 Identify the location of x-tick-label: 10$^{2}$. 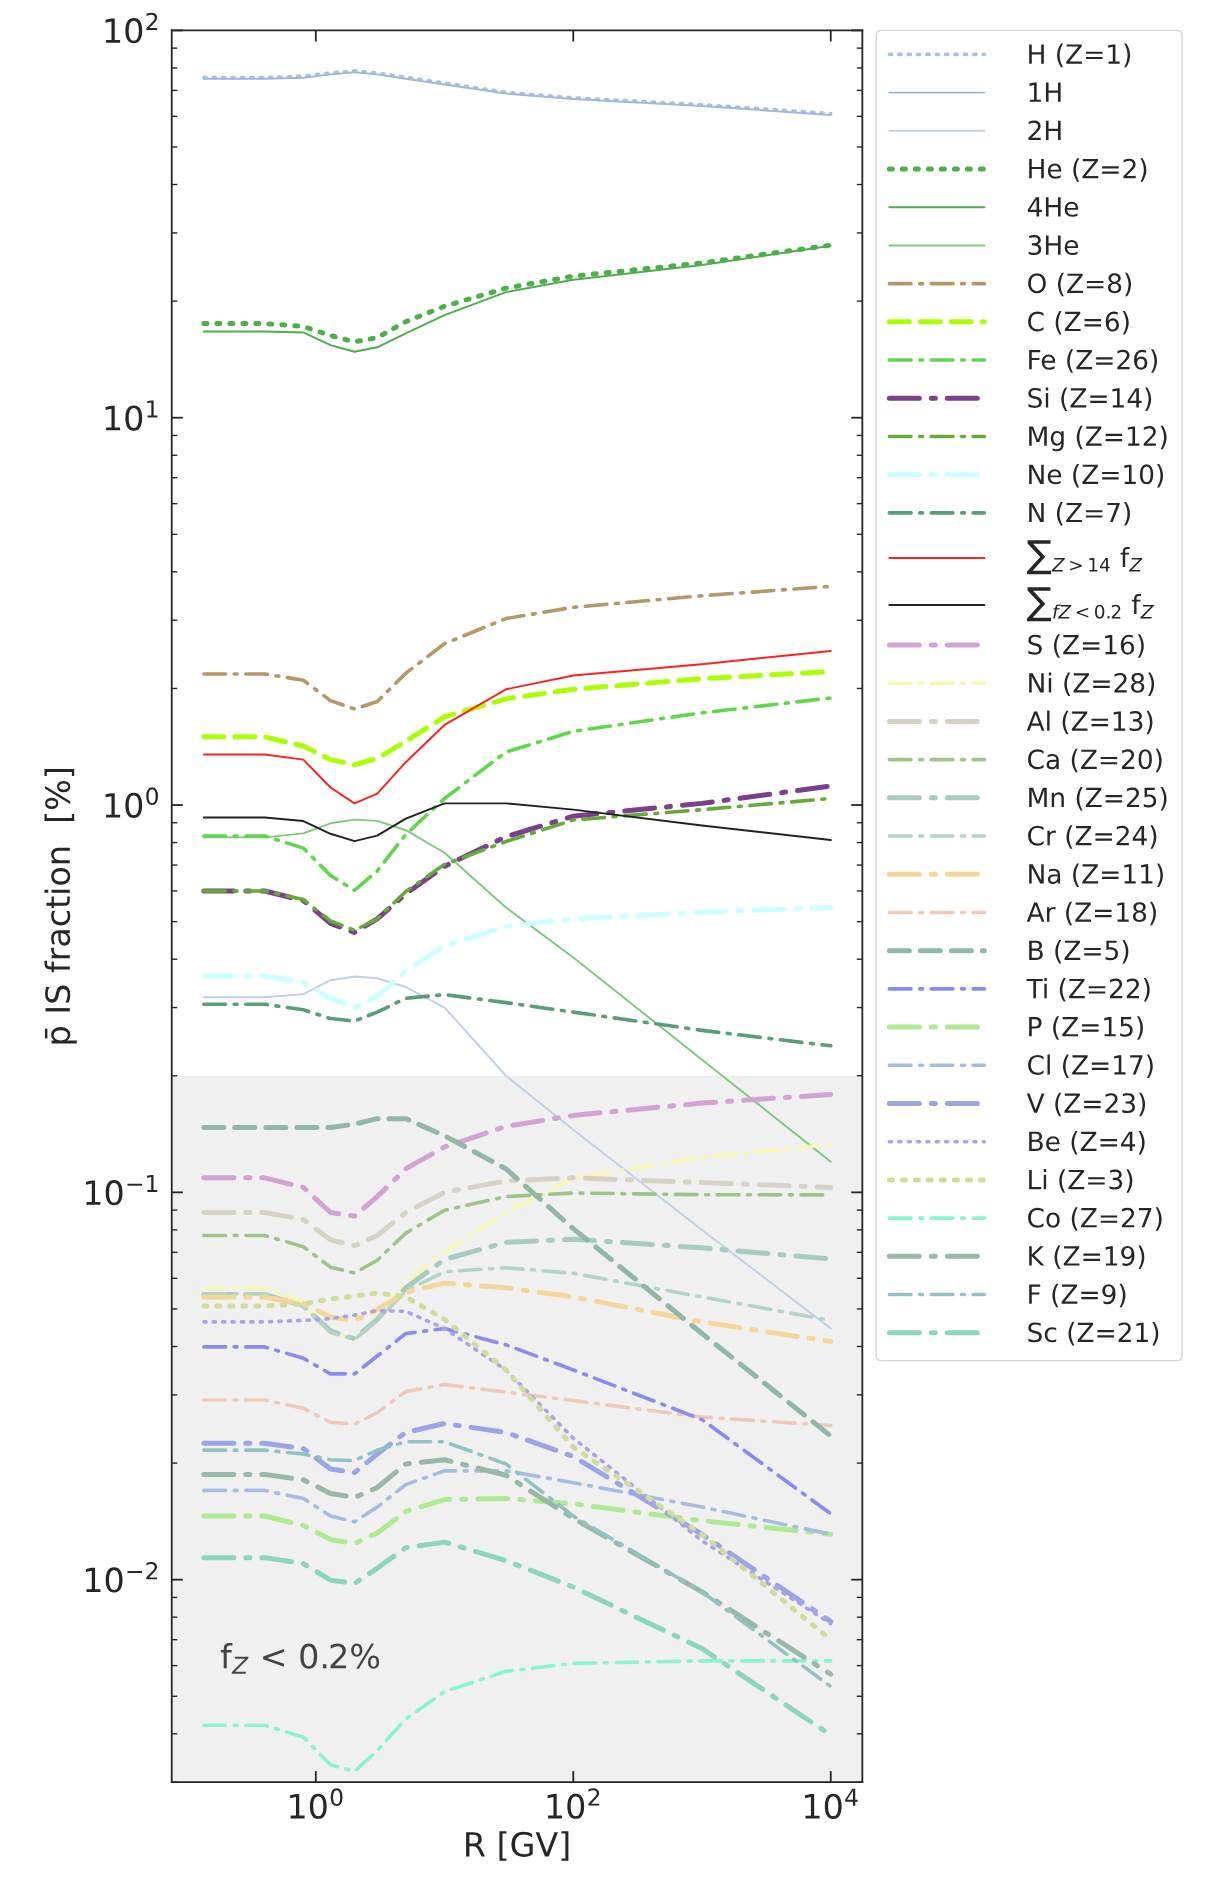
(573, 1803).